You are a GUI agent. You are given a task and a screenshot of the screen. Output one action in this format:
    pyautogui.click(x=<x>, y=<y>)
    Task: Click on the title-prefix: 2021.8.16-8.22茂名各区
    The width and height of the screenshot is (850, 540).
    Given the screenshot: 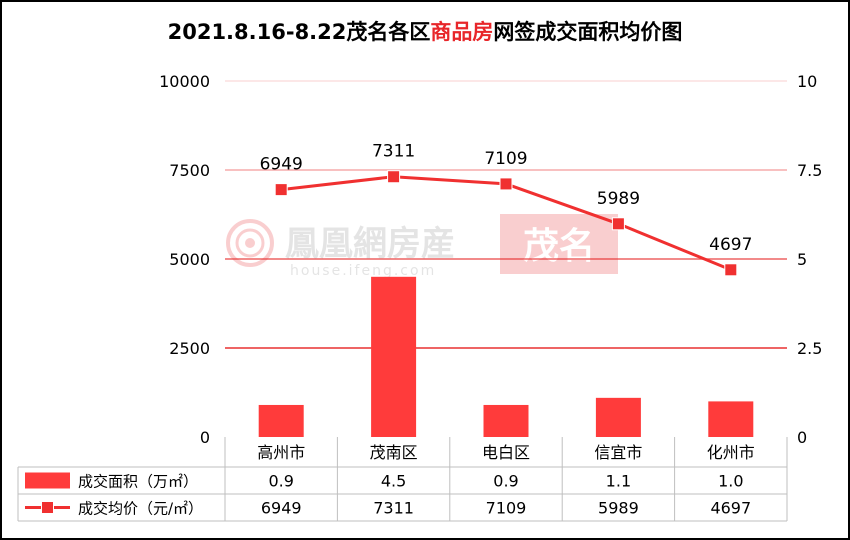 What is the action you would take?
    pyautogui.click(x=299, y=32)
    